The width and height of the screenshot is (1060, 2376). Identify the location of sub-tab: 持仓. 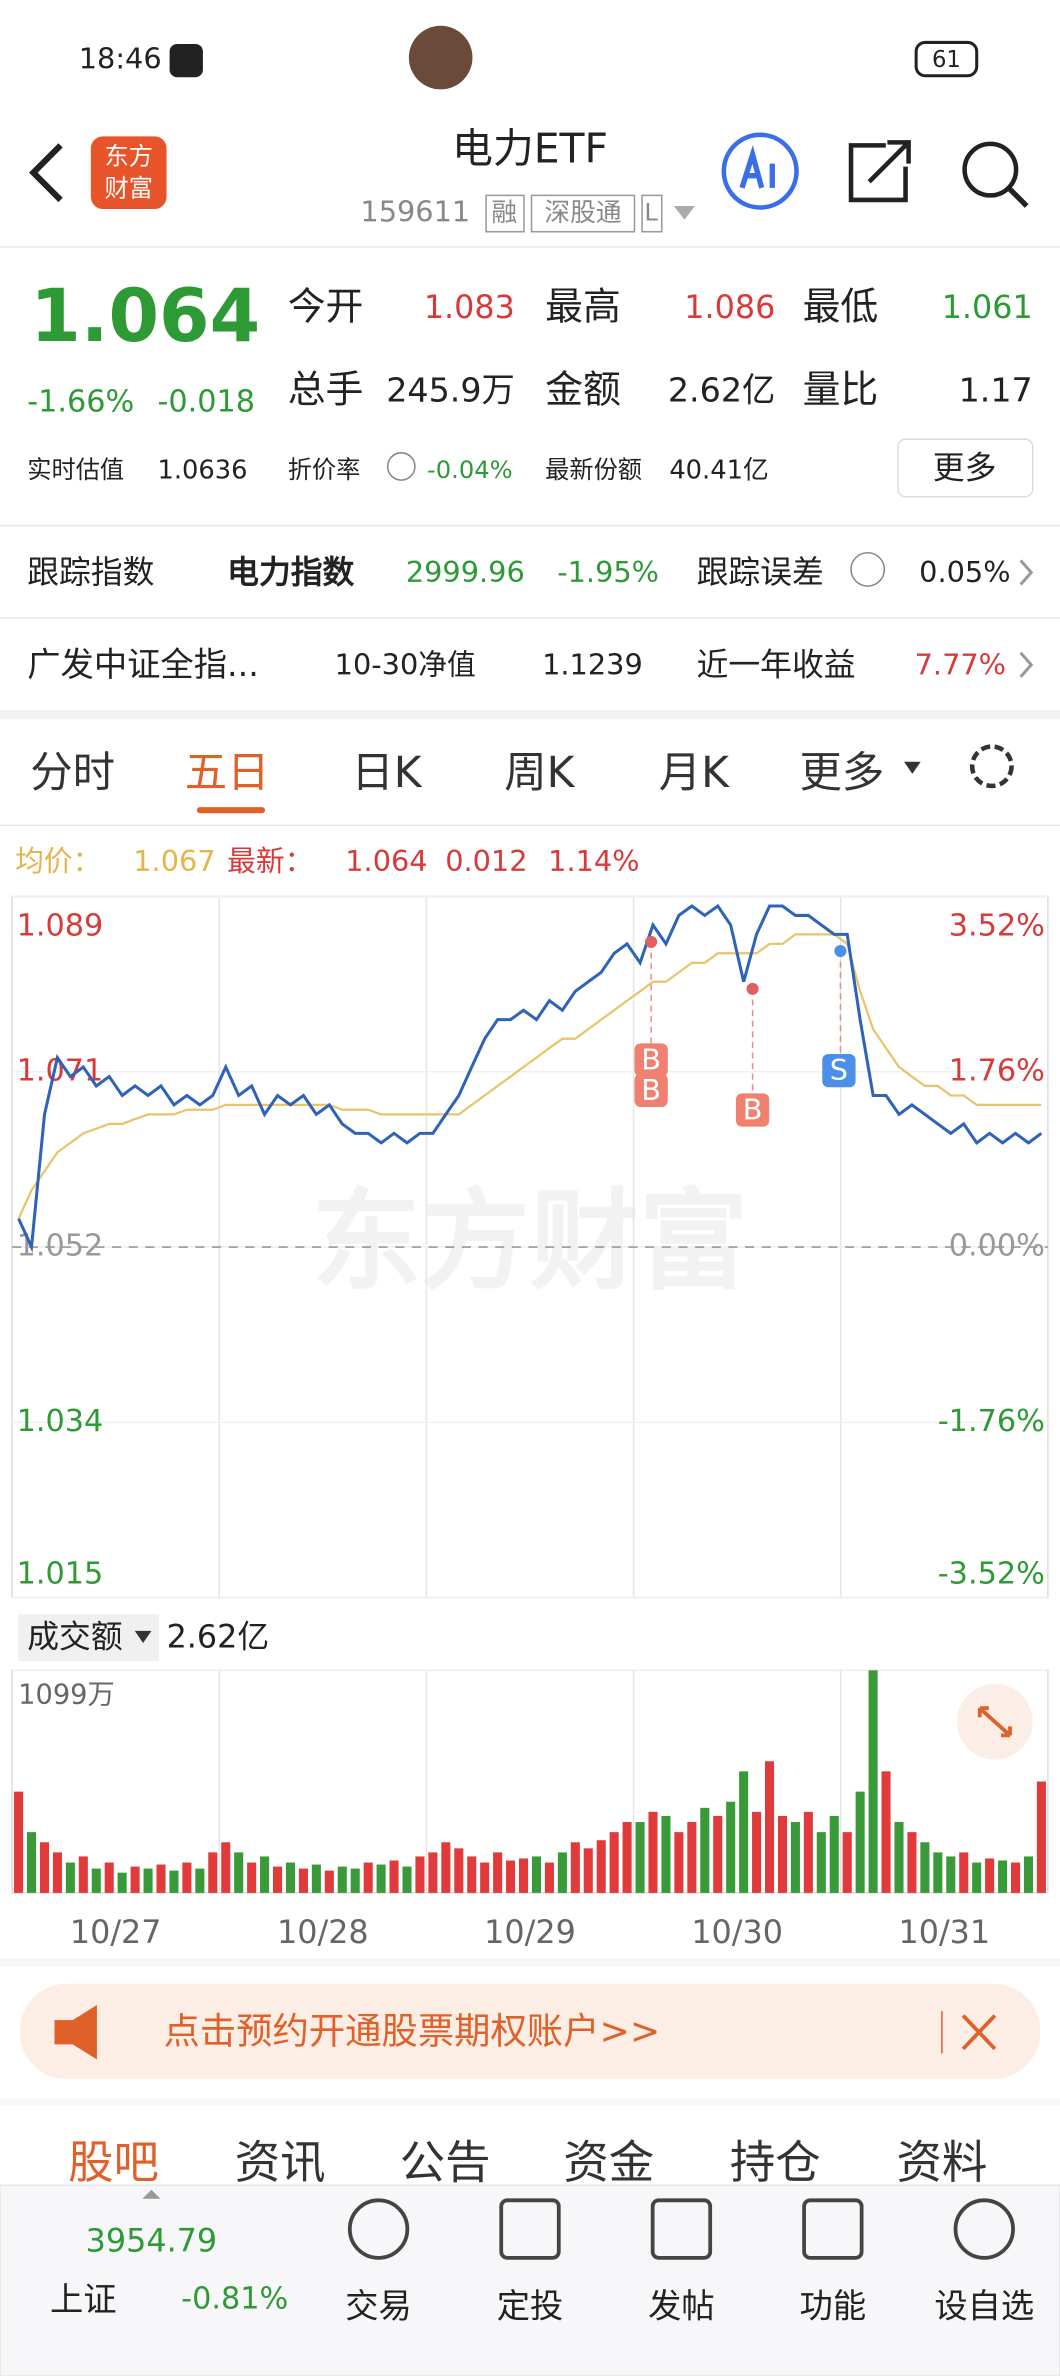
(775, 2162).